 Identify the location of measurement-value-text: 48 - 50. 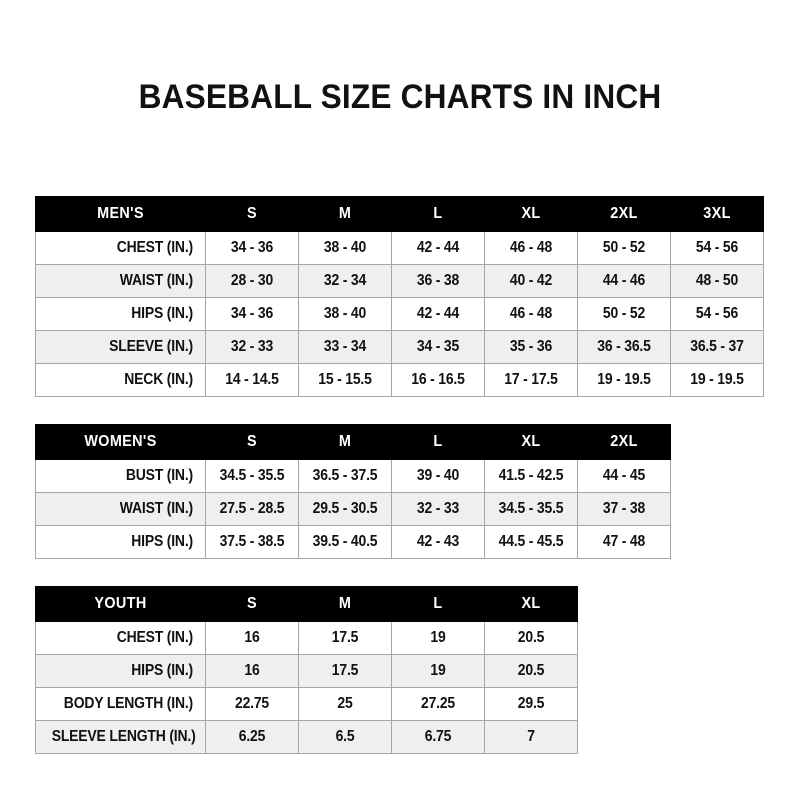
(717, 280).